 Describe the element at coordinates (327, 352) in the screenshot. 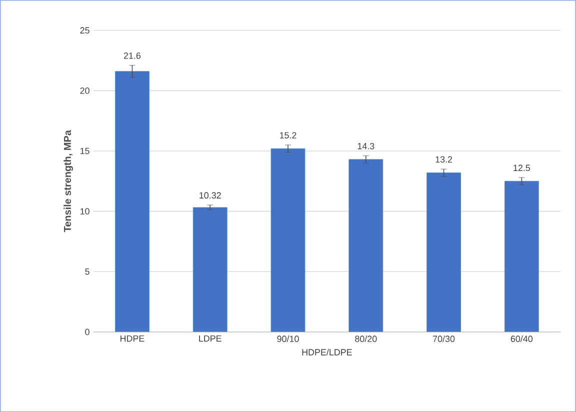

I see `x-axis-title: HDPE/LDPE` at that location.